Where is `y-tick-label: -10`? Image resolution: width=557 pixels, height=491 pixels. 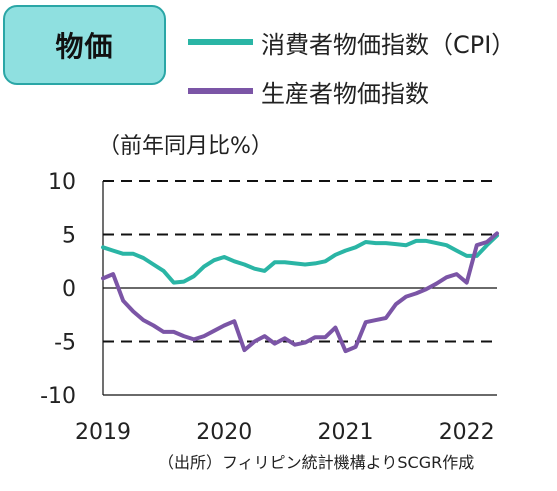
y-tick-label: -10 is located at coordinates (58, 396).